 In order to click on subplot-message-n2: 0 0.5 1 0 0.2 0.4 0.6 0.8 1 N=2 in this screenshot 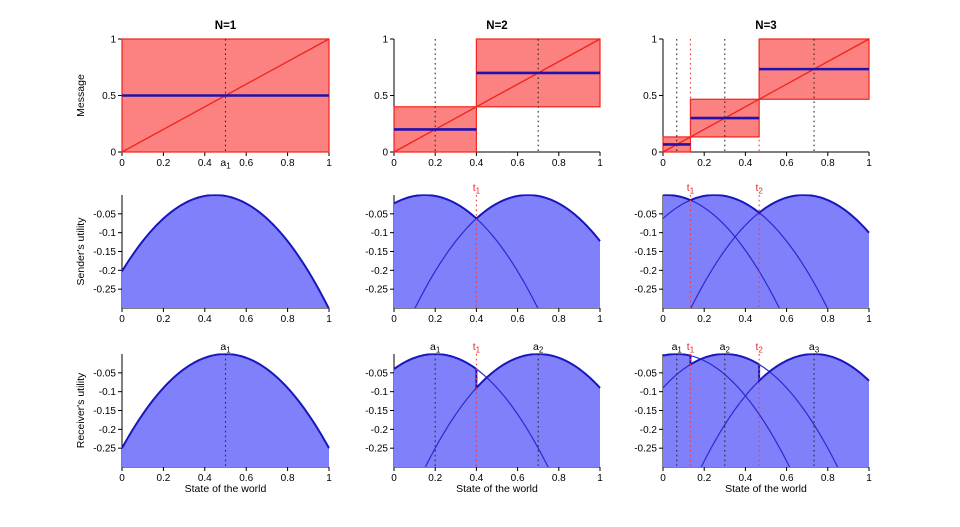, I will do `click(488, 94)`.